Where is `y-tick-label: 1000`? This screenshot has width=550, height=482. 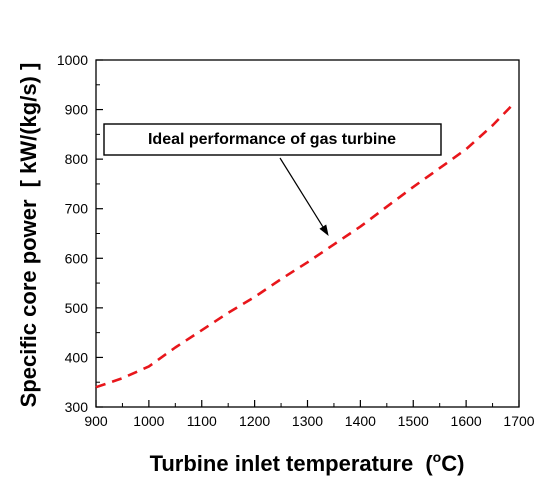
y-tick-label: 1000 is located at coordinates (72, 60).